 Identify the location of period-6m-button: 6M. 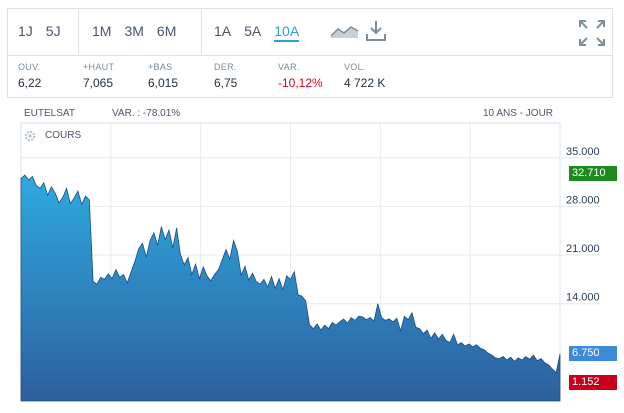
(166, 31).